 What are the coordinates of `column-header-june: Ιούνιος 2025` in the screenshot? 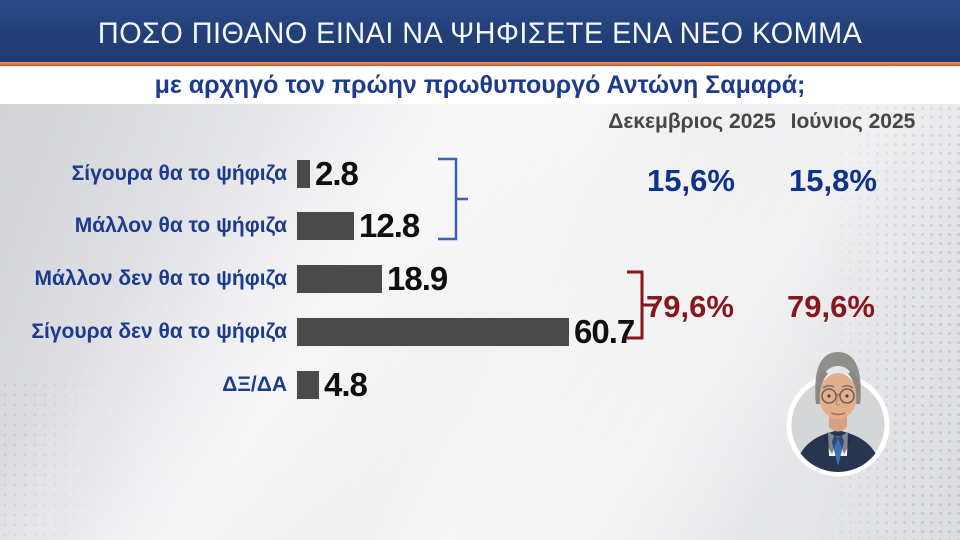 It's located at (853, 121).